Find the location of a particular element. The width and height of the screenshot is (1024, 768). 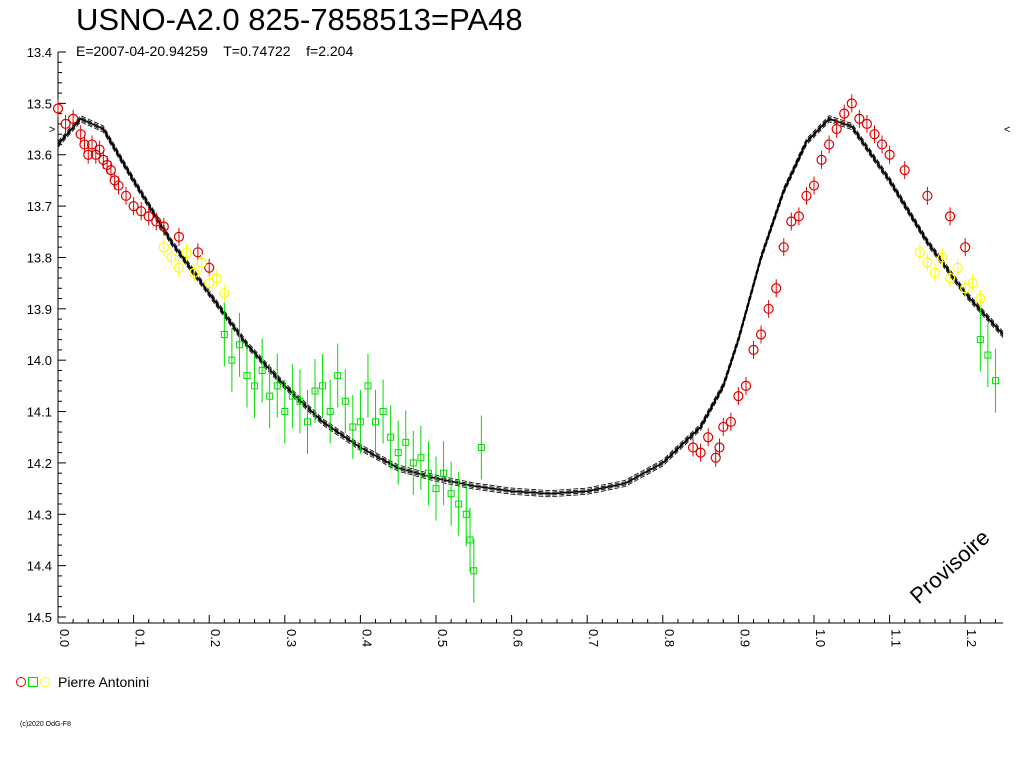

legend: Pierre Antonini is located at coordinates (82, 682).